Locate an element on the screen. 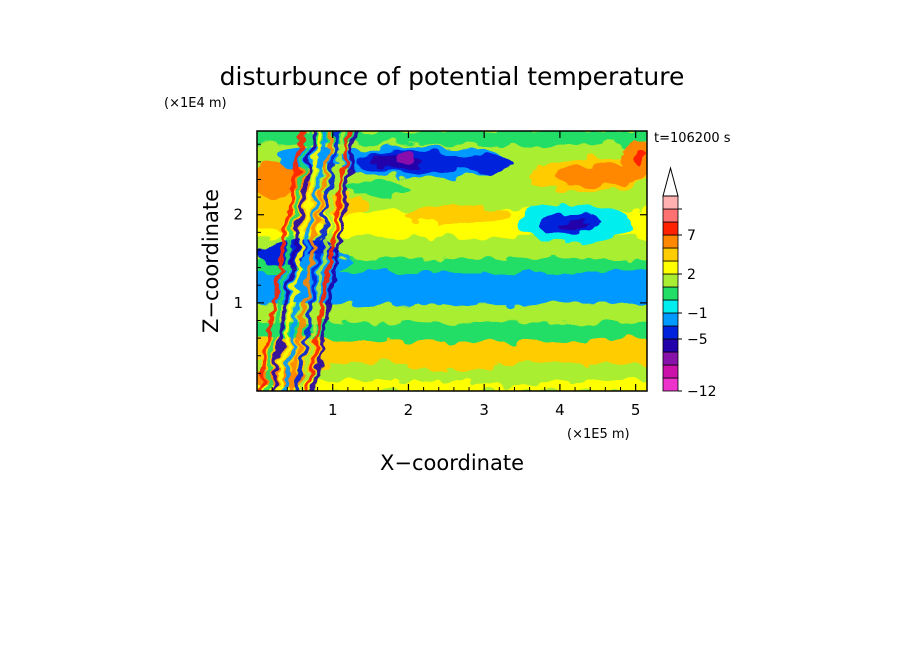 The width and height of the screenshot is (904, 658). colorbar-tick-label: −1 is located at coordinates (697, 314).